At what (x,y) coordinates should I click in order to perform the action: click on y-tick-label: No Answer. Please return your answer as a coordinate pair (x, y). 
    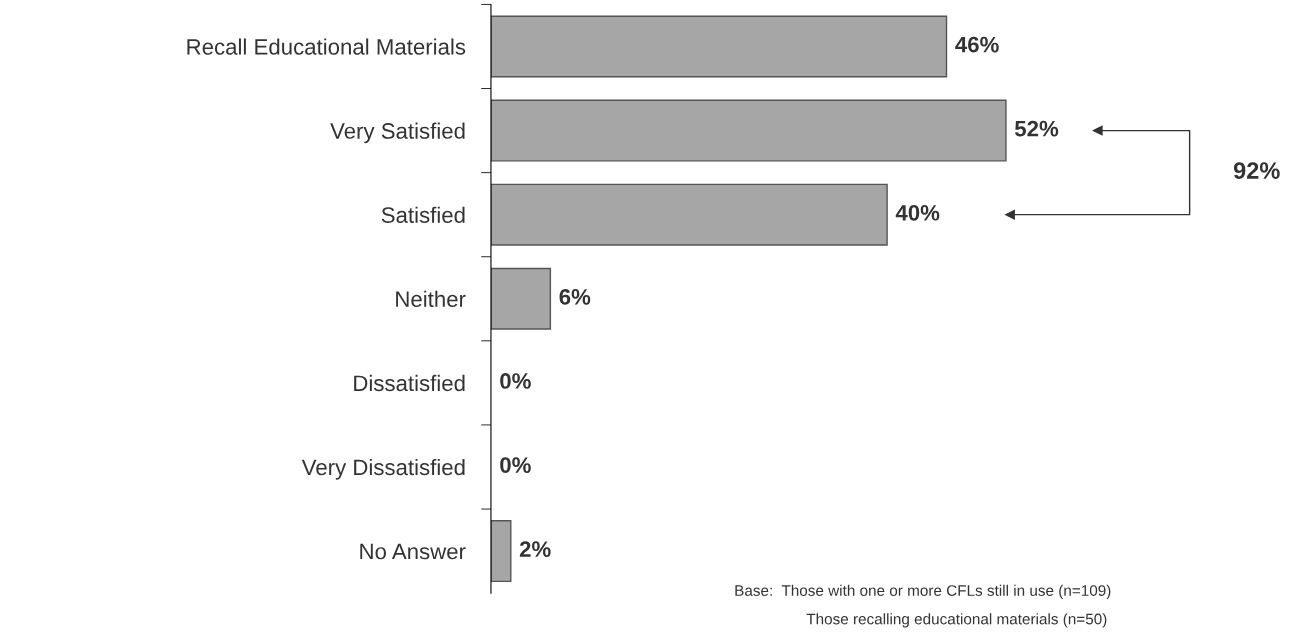
    Looking at the image, I should click on (413, 551).